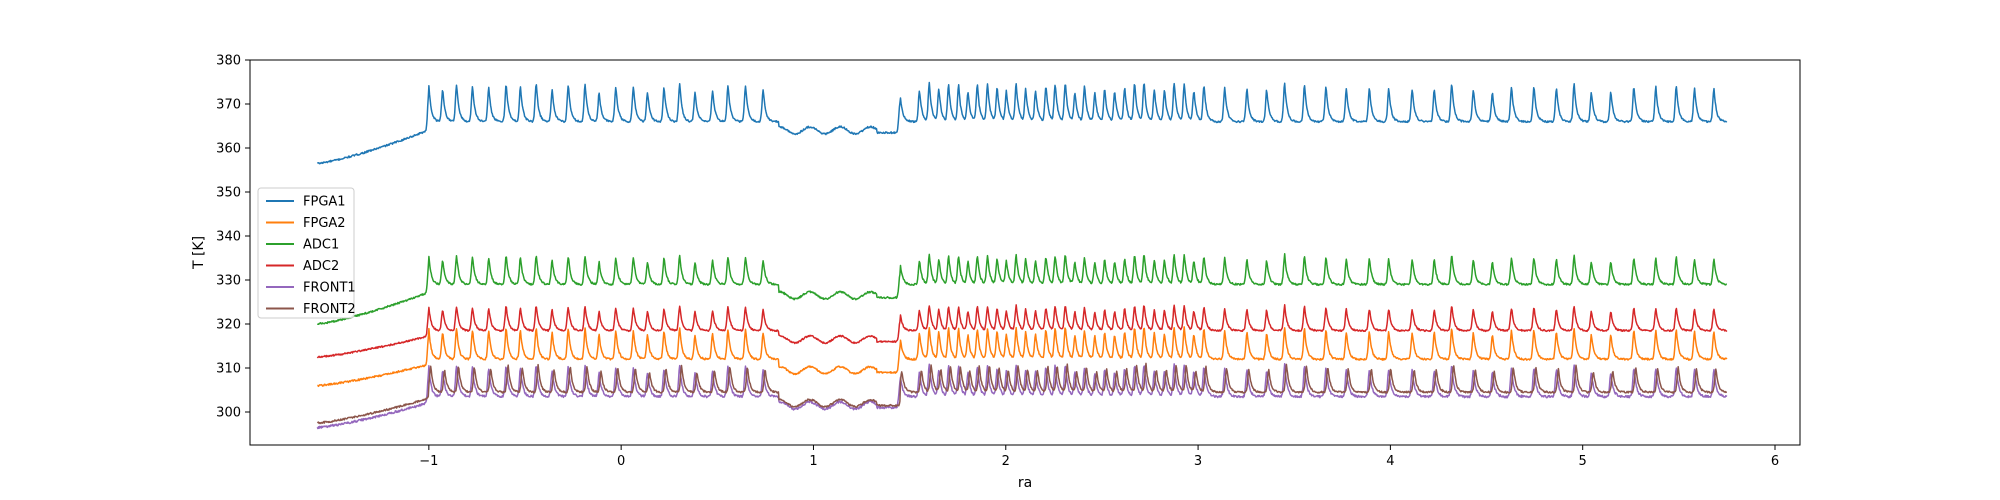 This screenshot has width=2000, height=500. I want to click on legend-label: FPGA2, so click(324, 223).